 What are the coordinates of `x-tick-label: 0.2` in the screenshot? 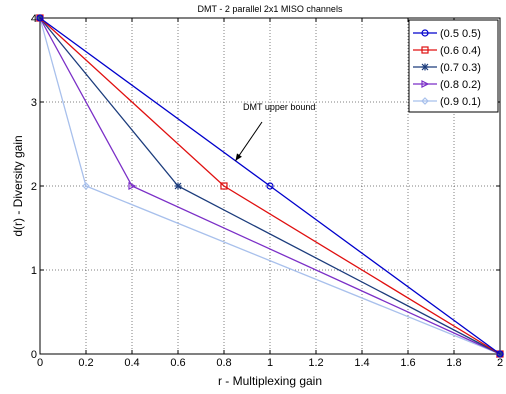 It's located at (85, 363).